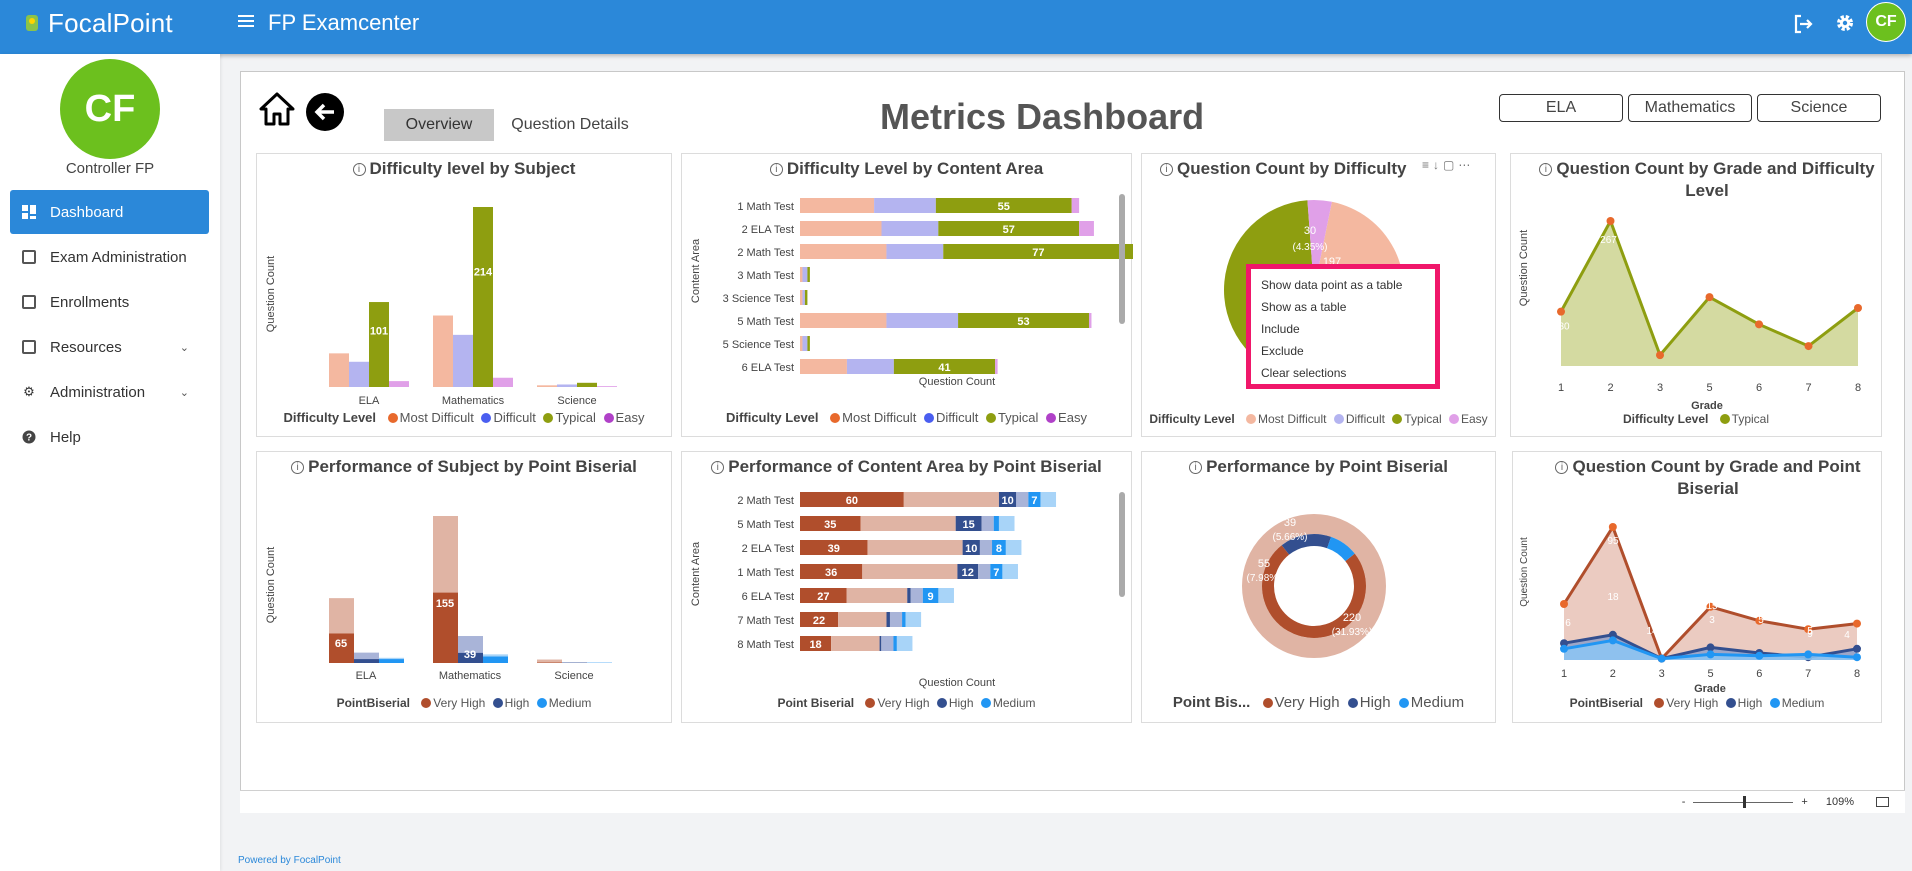 Image resolution: width=1912 pixels, height=871 pixels. What do you see at coordinates (570, 124) in the screenshot?
I see `tab-question-details: Question Details` at bounding box center [570, 124].